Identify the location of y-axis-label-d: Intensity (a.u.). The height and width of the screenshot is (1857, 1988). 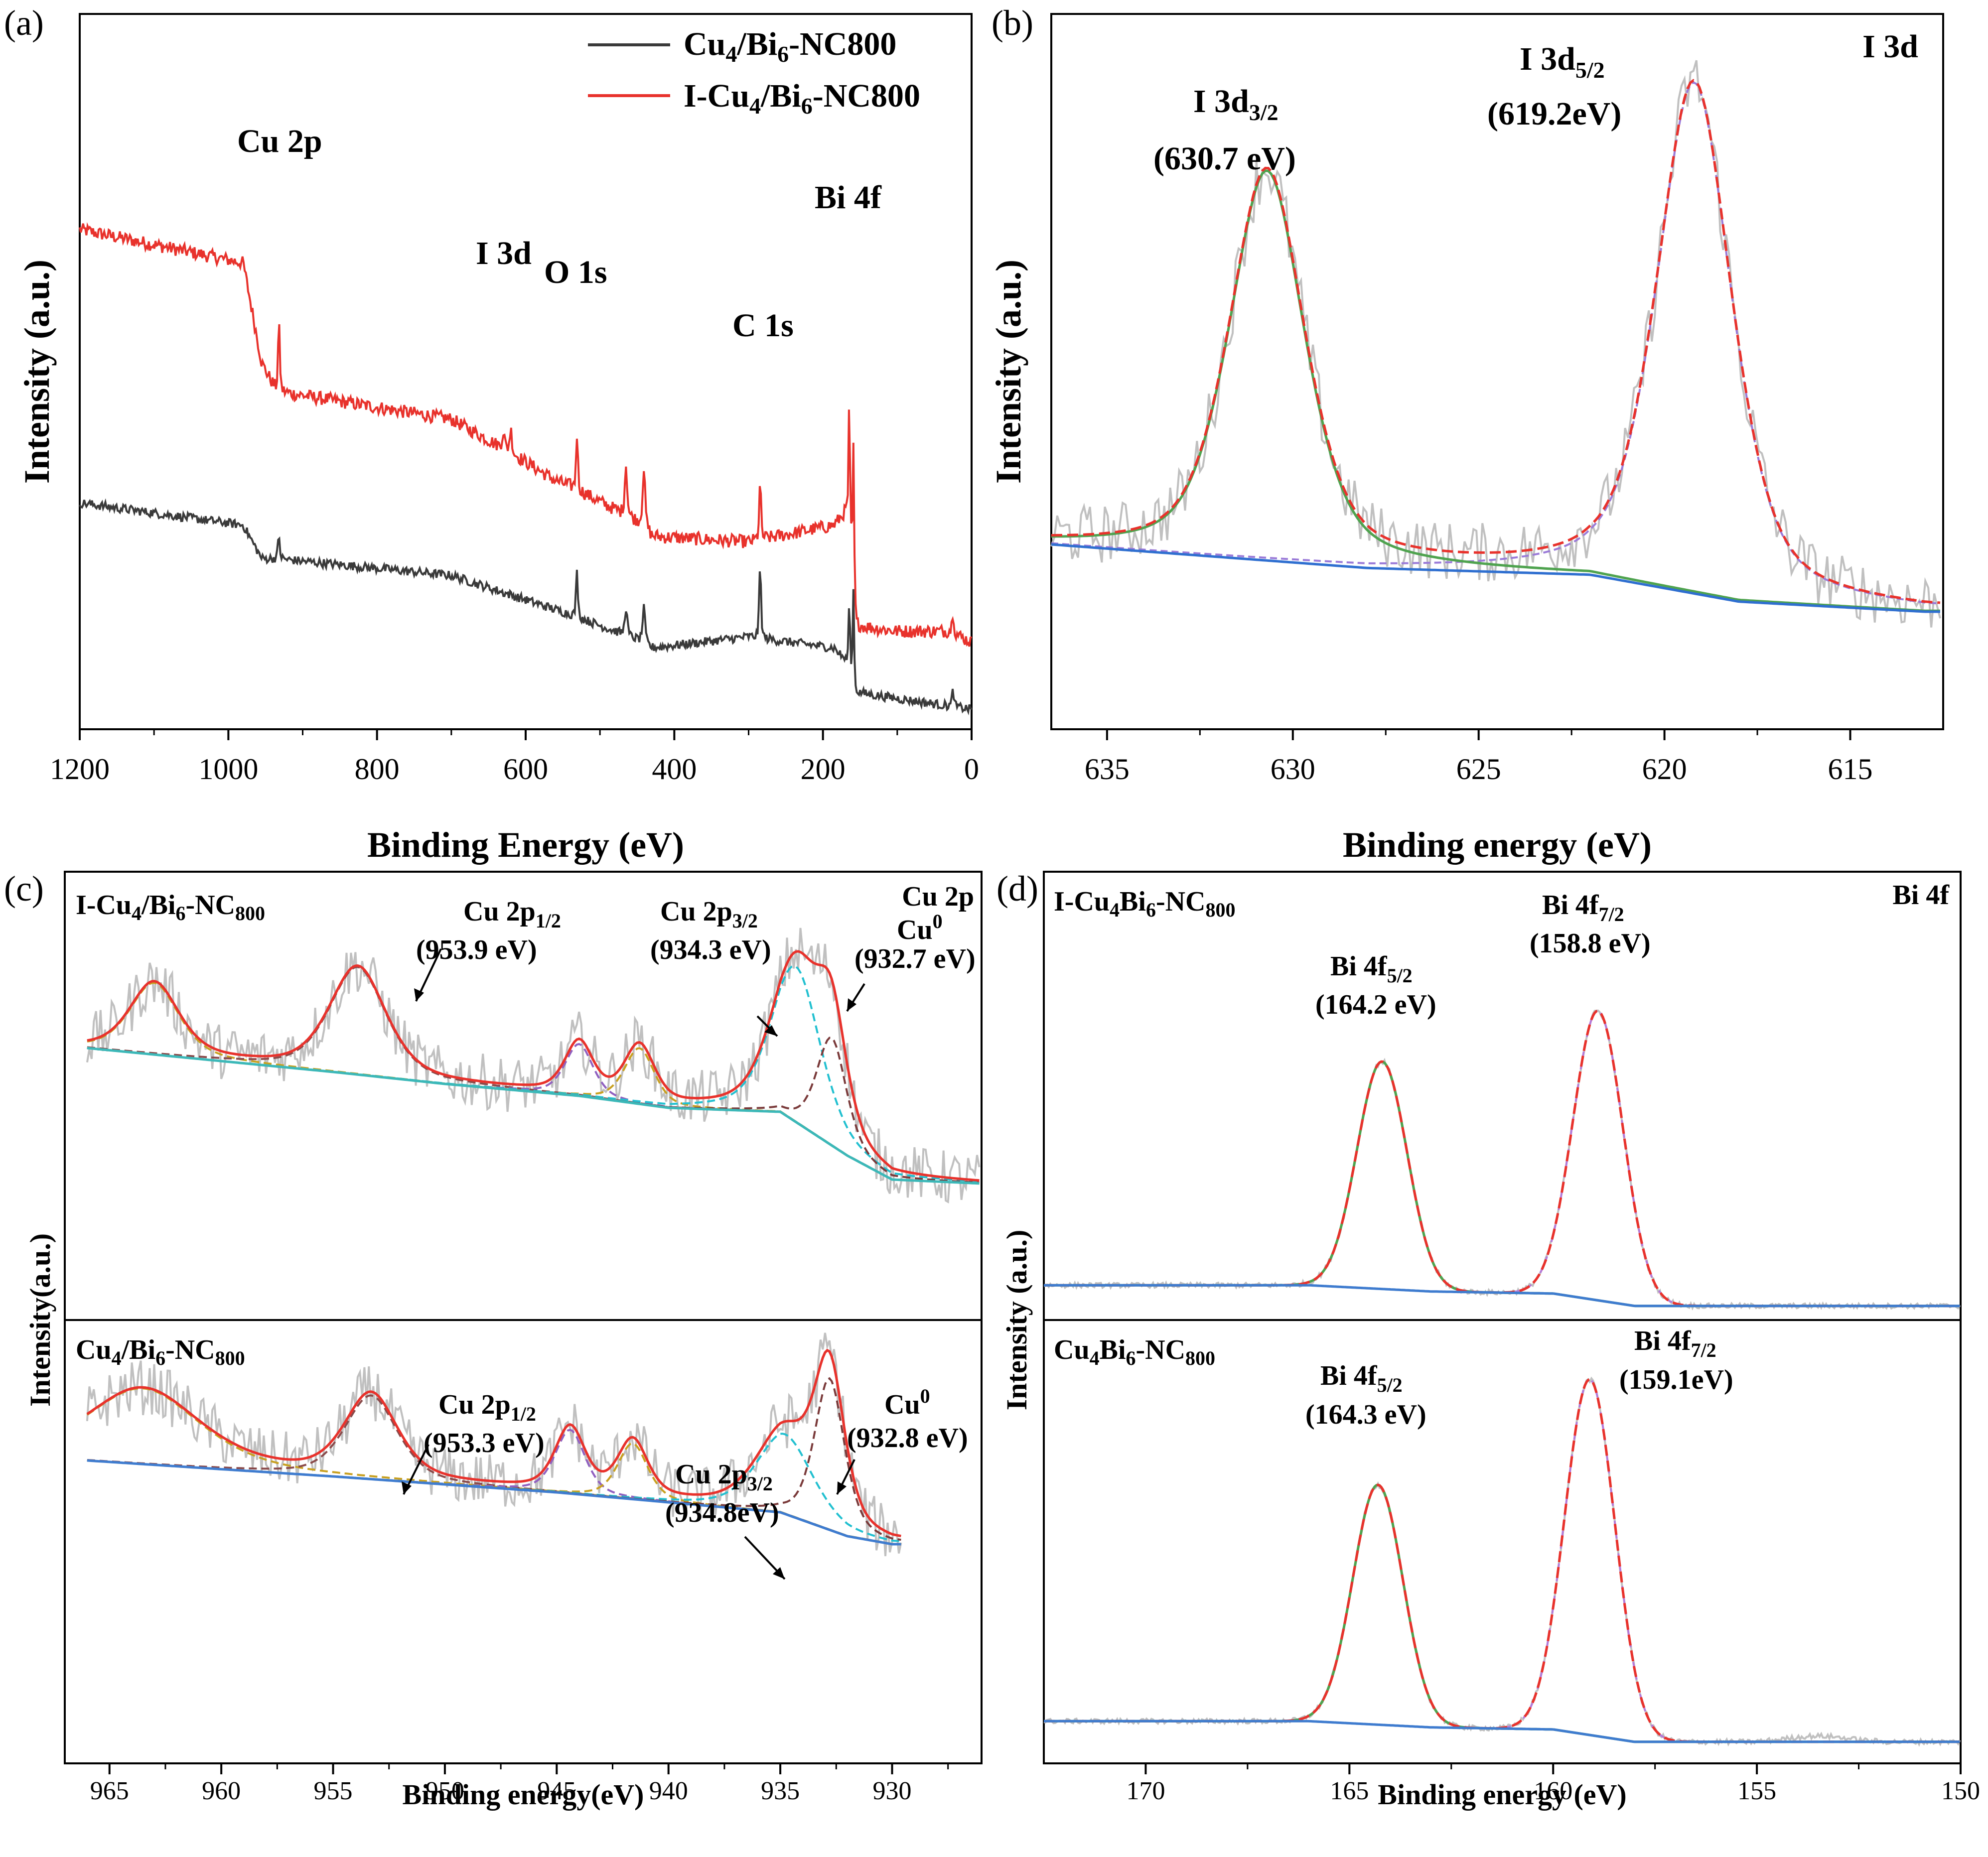
(1017, 1320).